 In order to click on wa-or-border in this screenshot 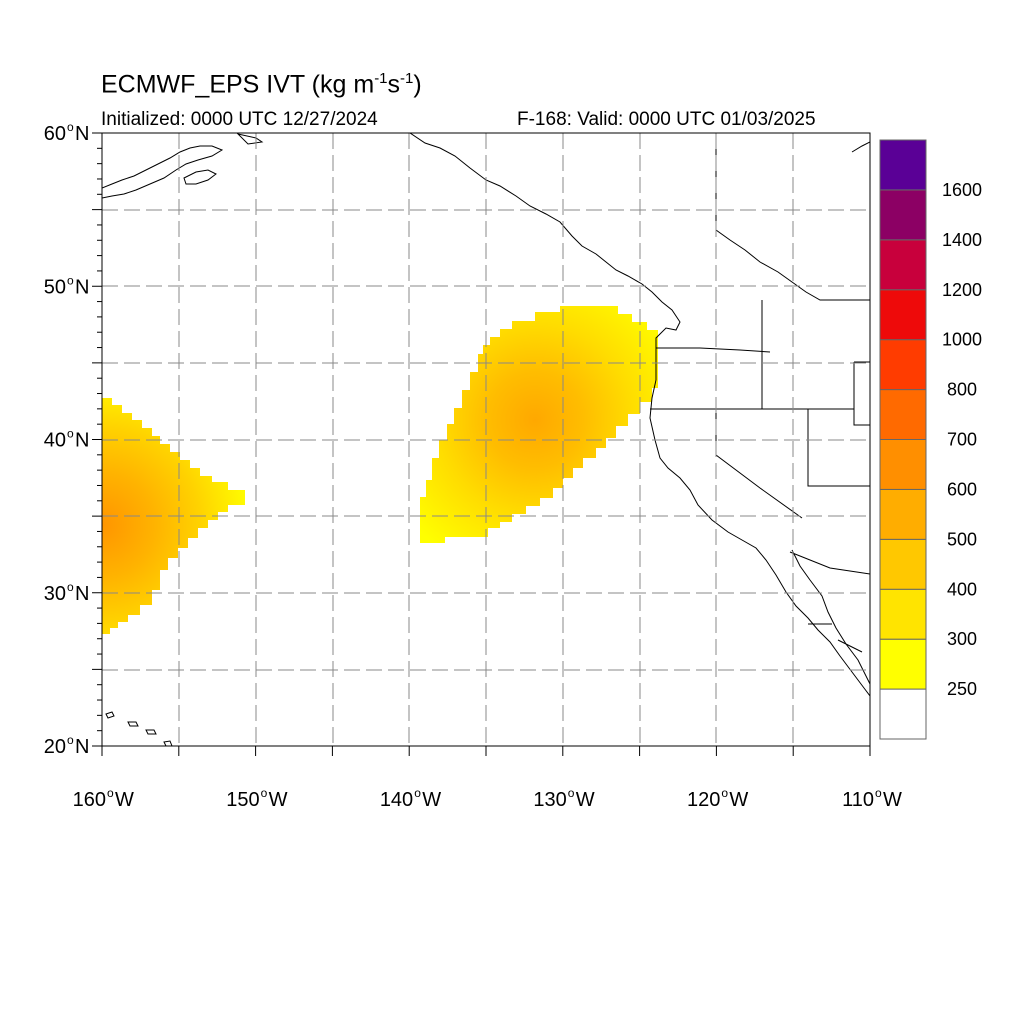, I will do `click(713, 350)`.